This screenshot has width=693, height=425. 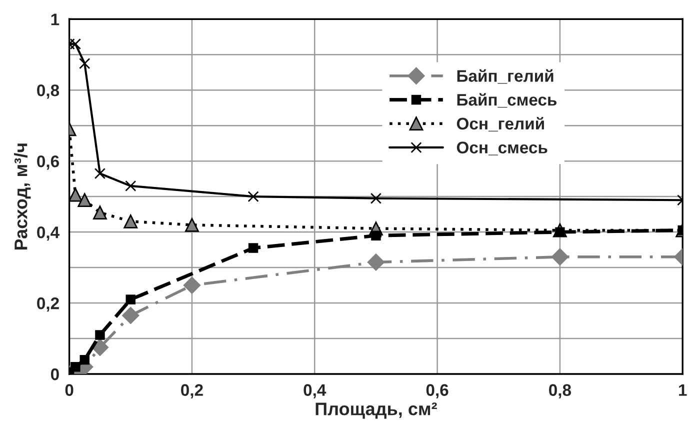 I want to click on y-tick-label: 0,2, so click(x=48, y=304).